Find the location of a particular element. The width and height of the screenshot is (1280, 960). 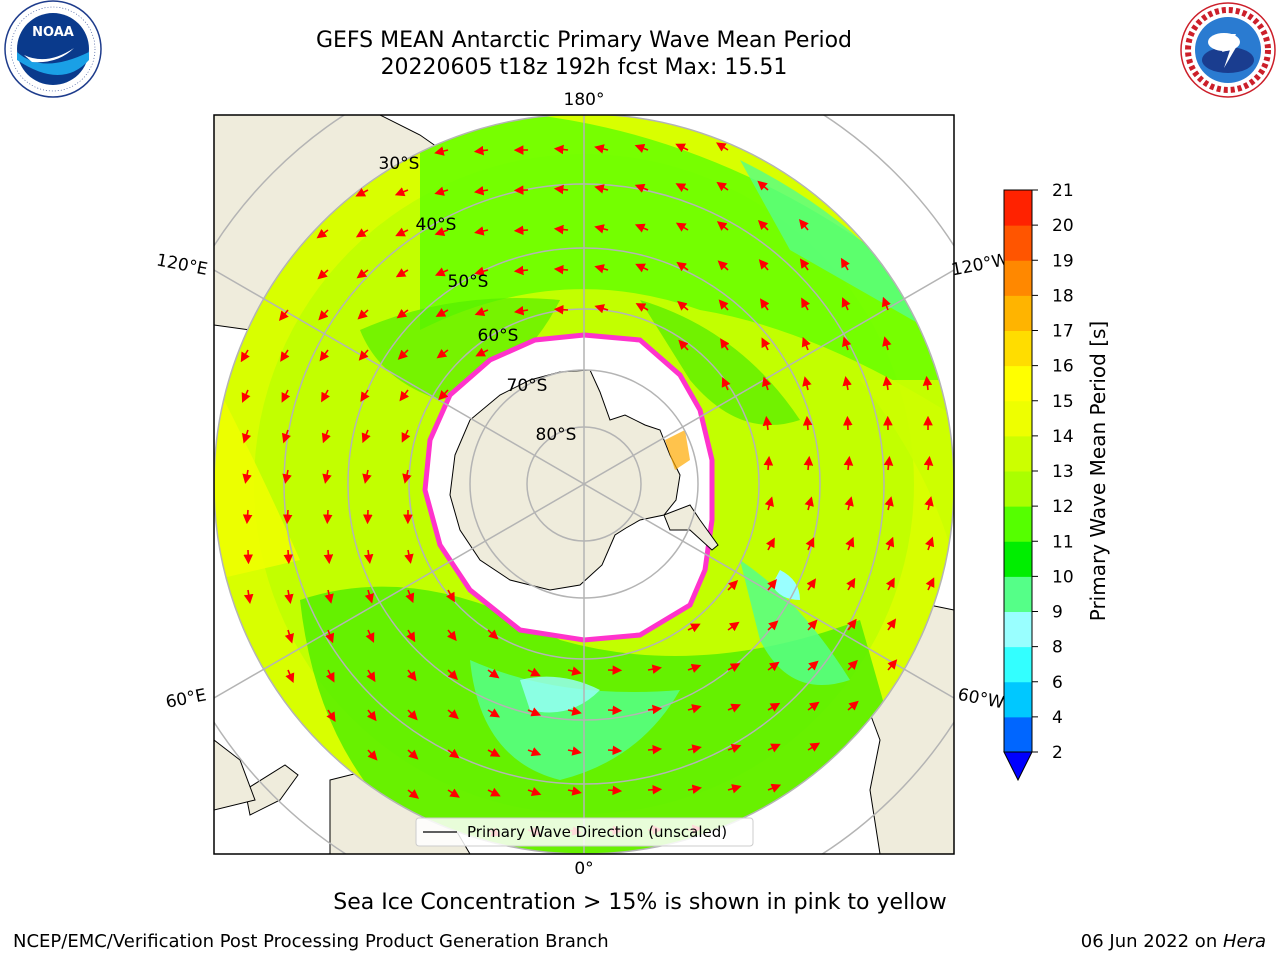

colorbar-tick-label: 9 is located at coordinates (1057, 613).